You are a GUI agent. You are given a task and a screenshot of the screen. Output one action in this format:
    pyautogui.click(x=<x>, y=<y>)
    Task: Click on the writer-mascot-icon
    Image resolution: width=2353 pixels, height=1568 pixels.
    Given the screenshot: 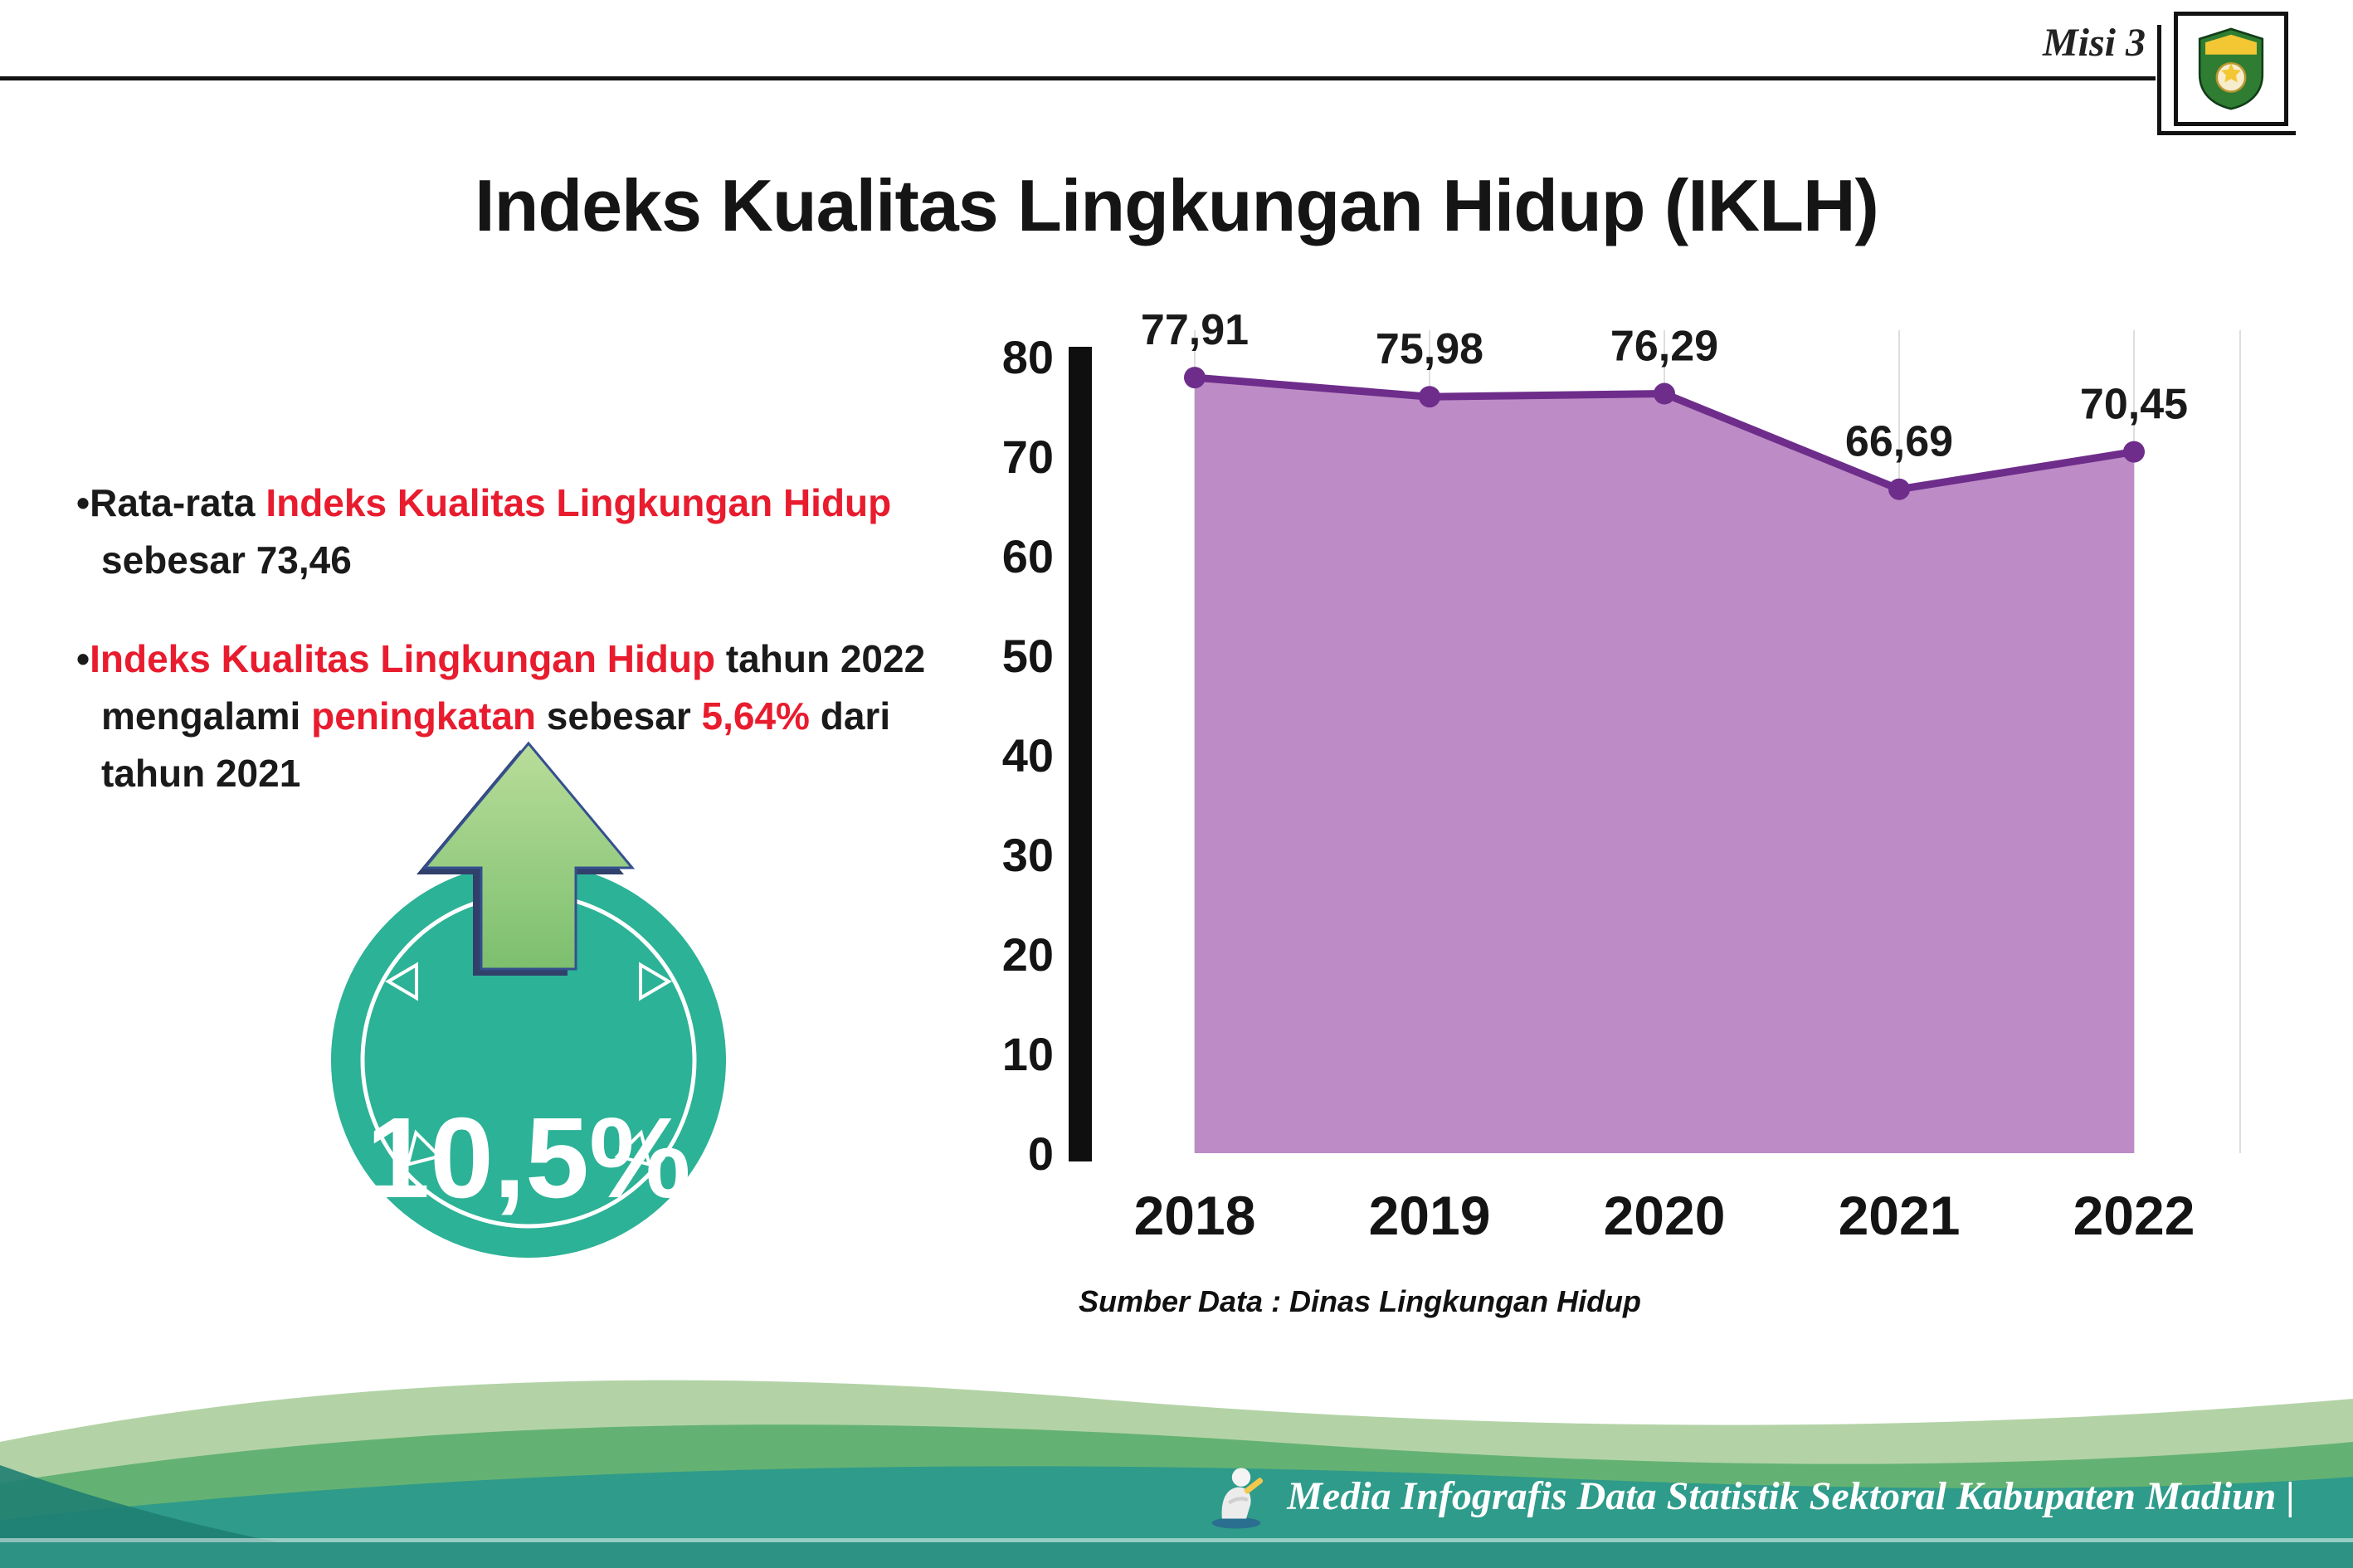 What is the action you would take?
    pyautogui.click(x=1237, y=1498)
    